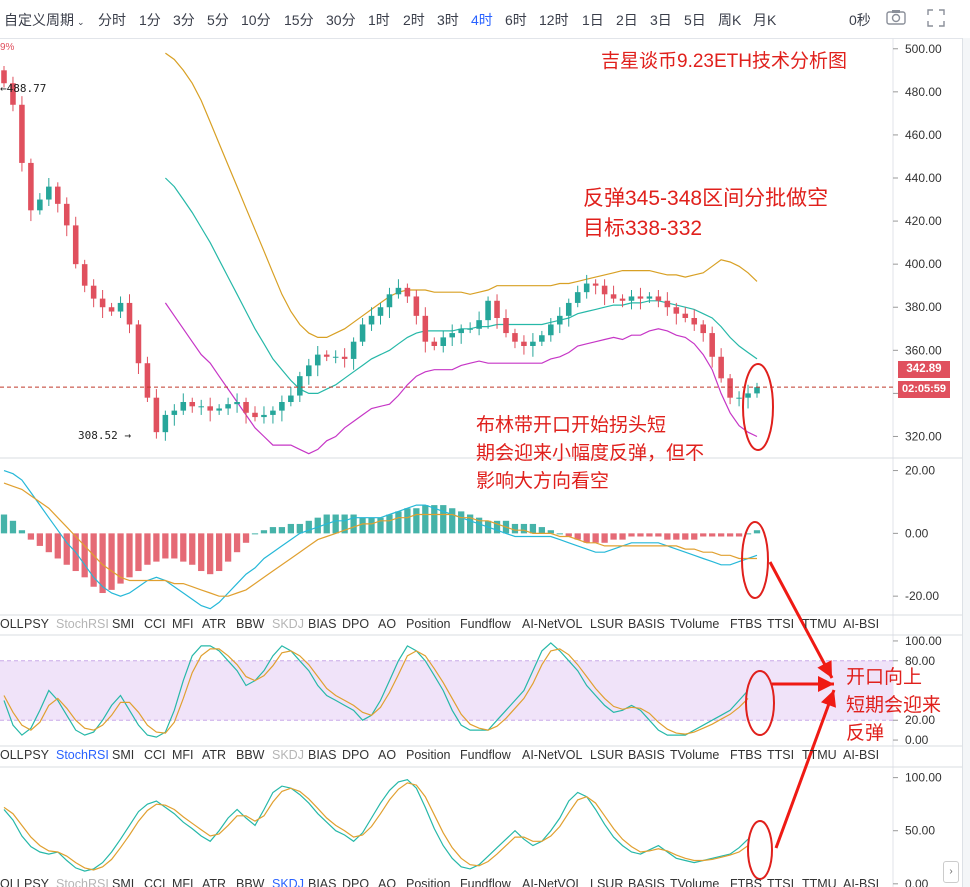 This screenshot has height=887, width=970. I want to click on bollinger-lower-line, so click(461, 378).